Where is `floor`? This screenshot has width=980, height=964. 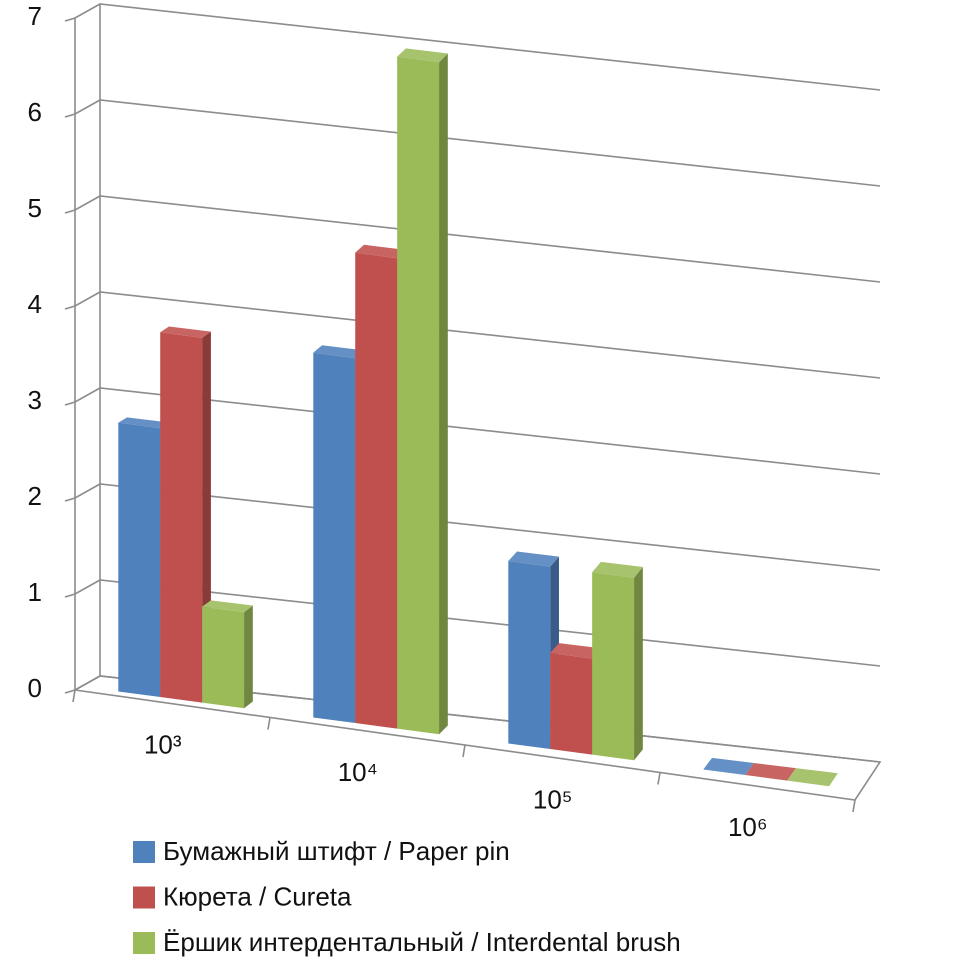
floor is located at coordinates (477, 738).